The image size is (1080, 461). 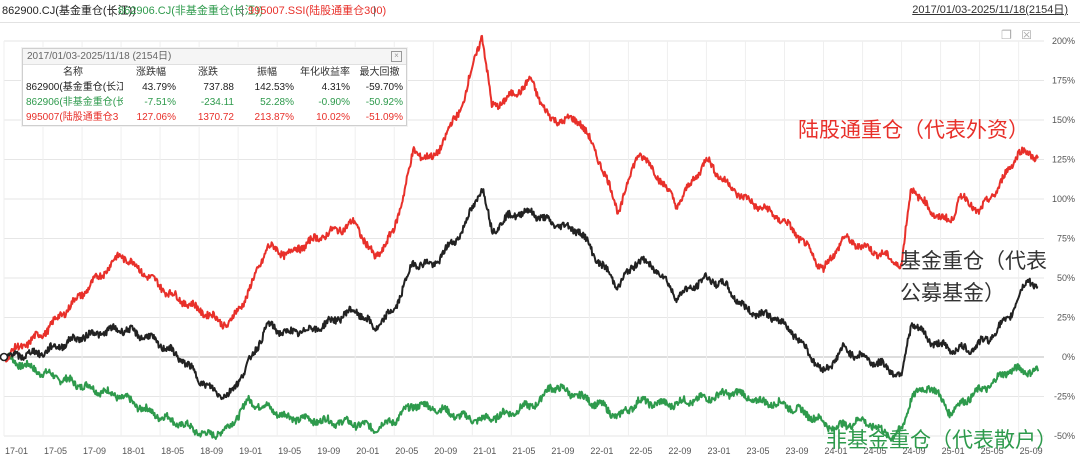 What do you see at coordinates (384, 87) in the screenshot?
I see `stats-cell-max-dd: -59.70%` at bounding box center [384, 87].